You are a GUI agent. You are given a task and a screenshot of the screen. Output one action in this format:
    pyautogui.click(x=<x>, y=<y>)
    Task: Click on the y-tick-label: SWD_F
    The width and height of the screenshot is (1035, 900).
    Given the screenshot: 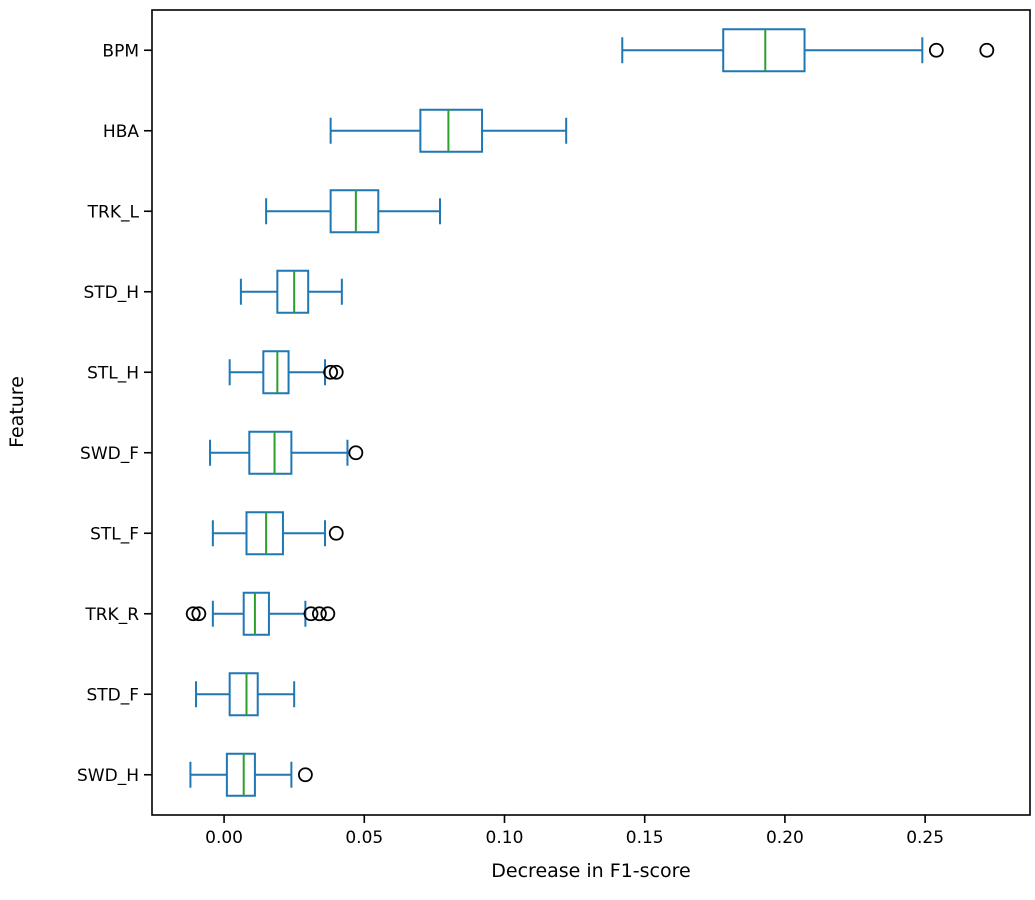 What is the action you would take?
    pyautogui.click(x=109, y=454)
    